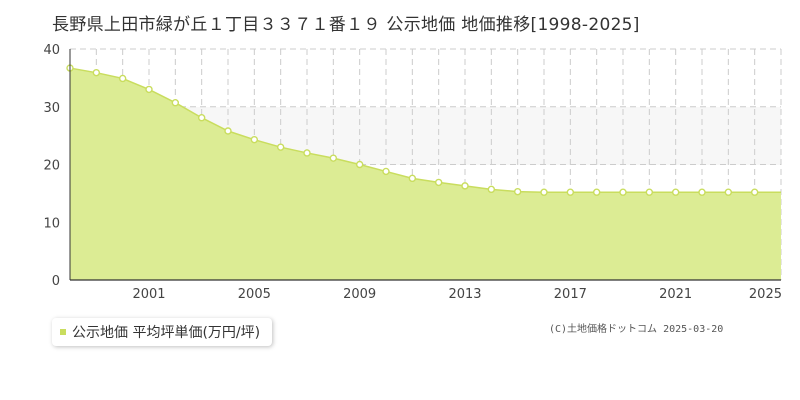  What do you see at coordinates (346, 25) in the screenshot?
I see `chart-title: 長野県上田市緑が丘１丁目３３７１番１９ 公示地価 地価推移[1998-2025]` at bounding box center [346, 25].